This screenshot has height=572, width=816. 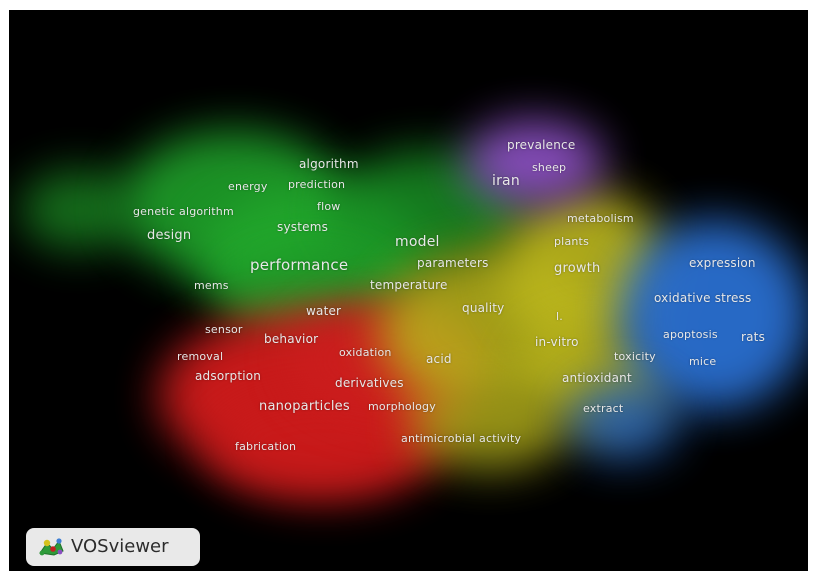 What do you see at coordinates (324, 311) in the screenshot?
I see `term-label: water` at bounding box center [324, 311].